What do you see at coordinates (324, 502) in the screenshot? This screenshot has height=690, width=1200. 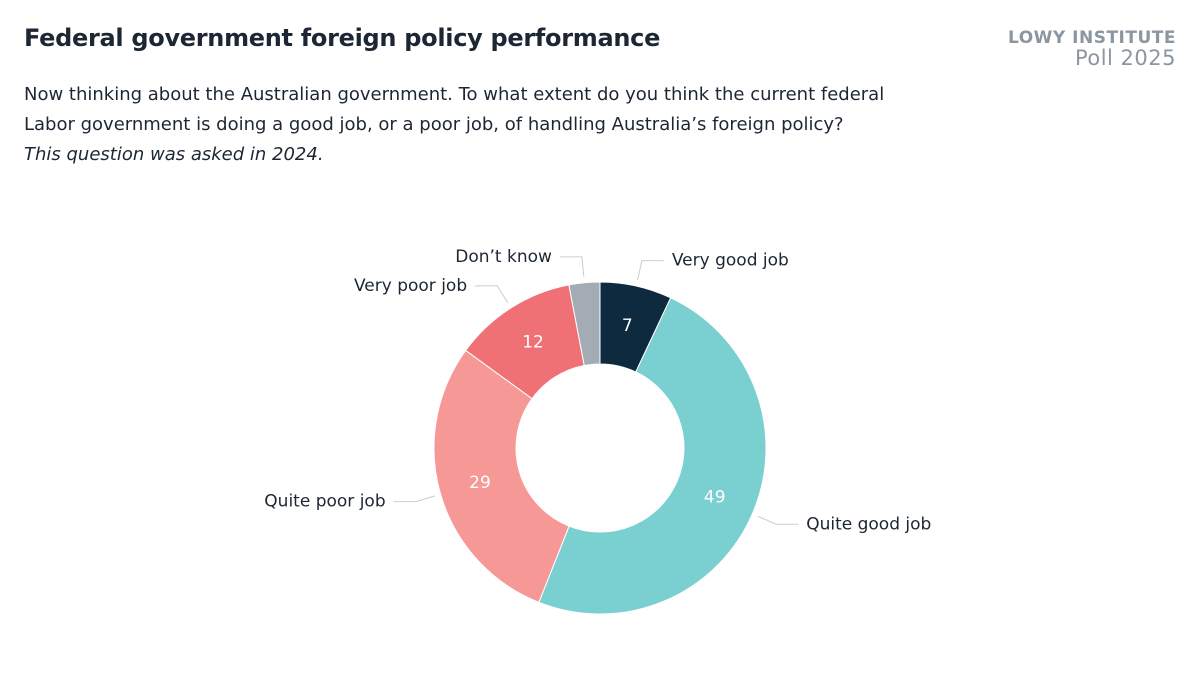 I see `category-label: Quite poor job` at bounding box center [324, 502].